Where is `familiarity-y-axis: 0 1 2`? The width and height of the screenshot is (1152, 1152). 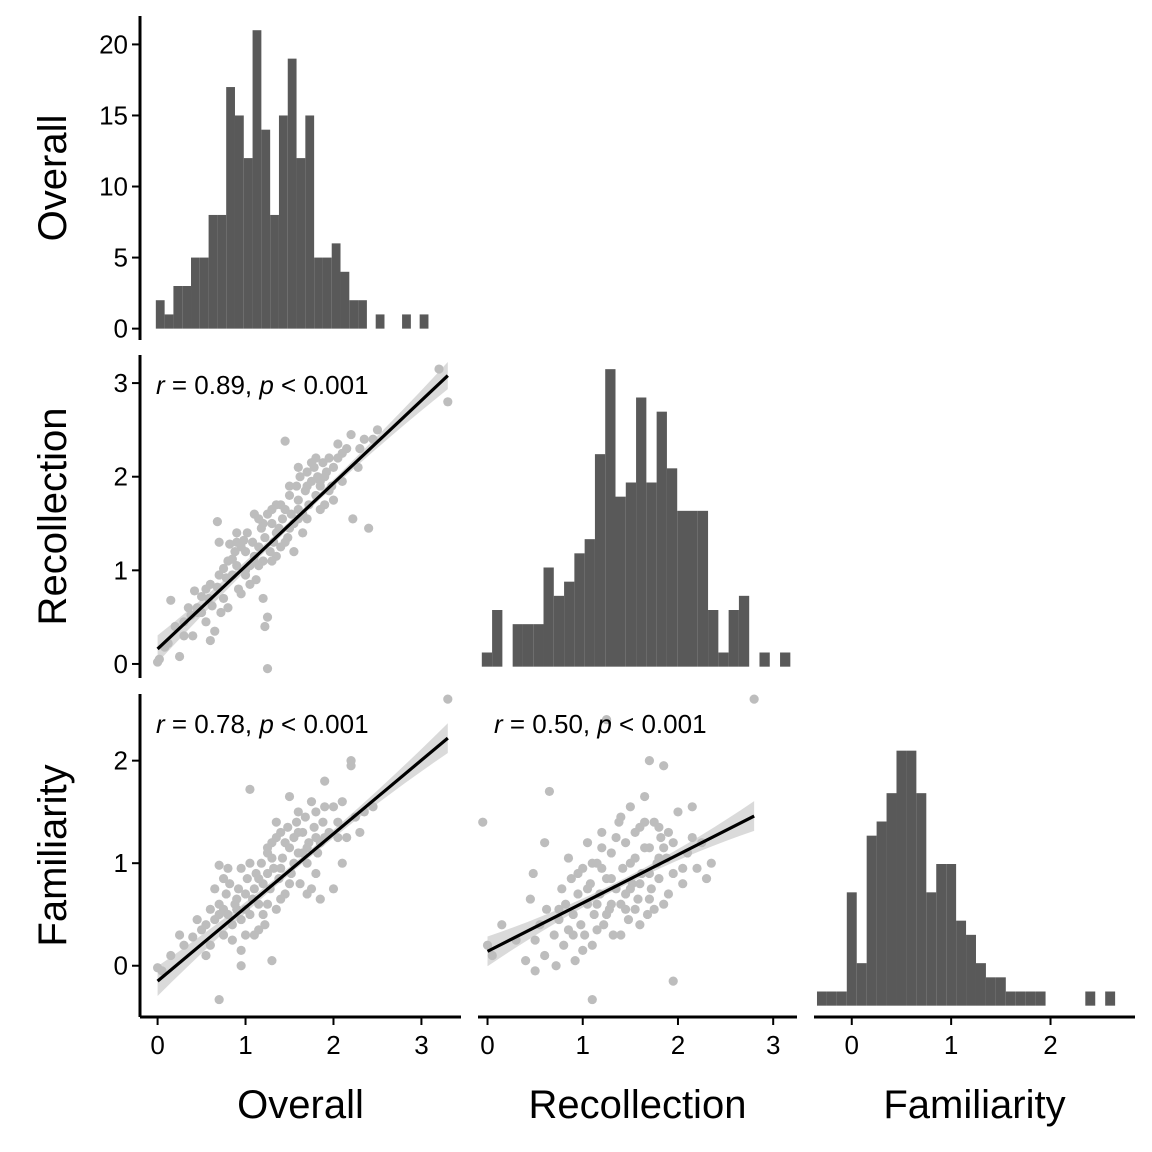 familiarity-y-axis: 0 1 2 is located at coordinates (127, 863).